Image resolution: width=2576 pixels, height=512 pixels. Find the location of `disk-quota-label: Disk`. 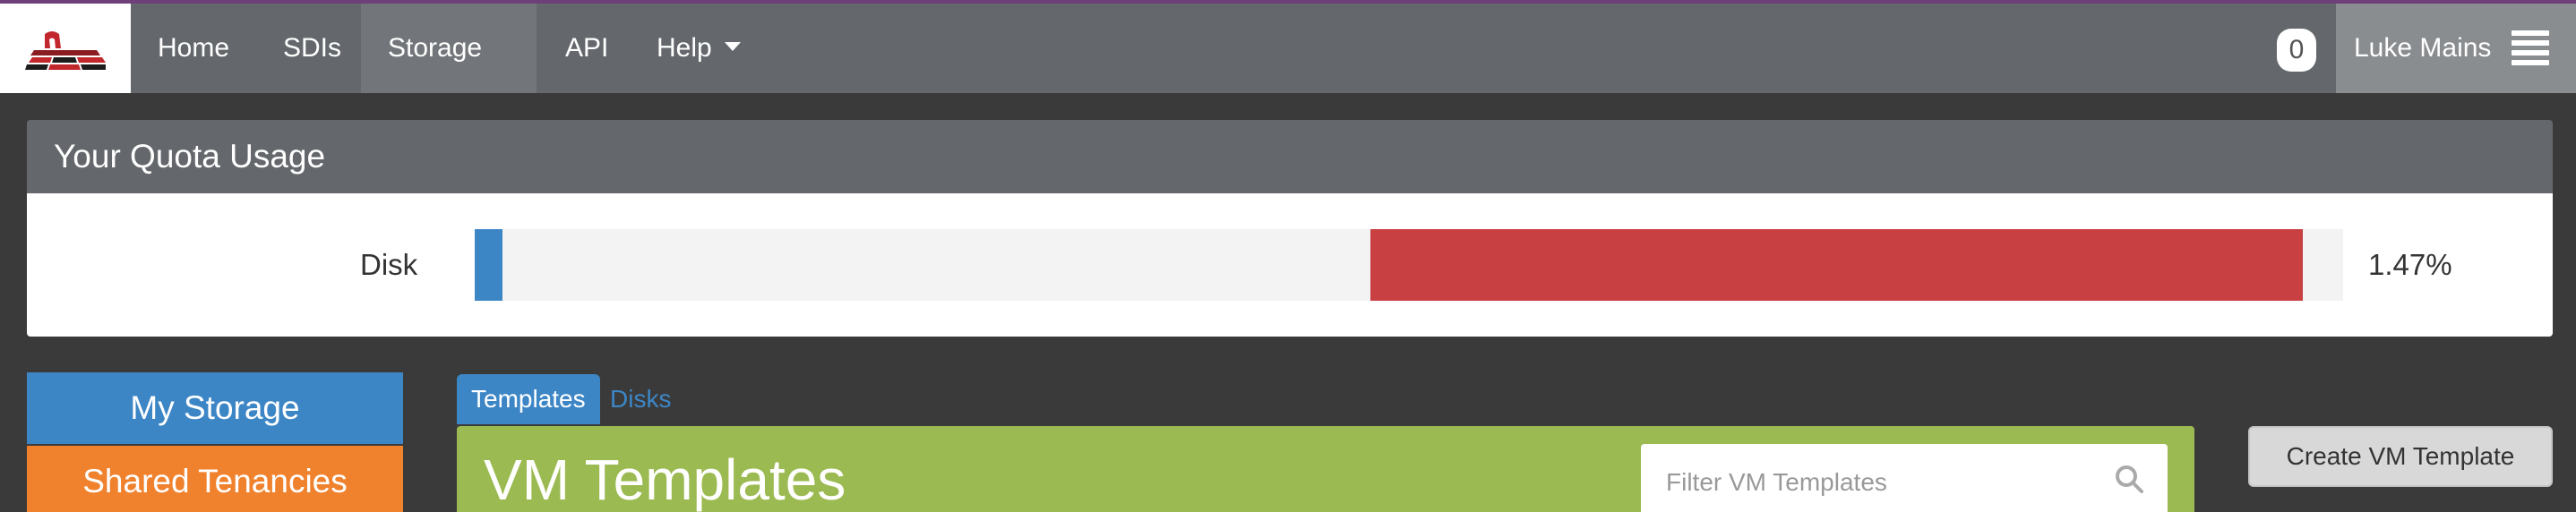

disk-quota-label: Disk is located at coordinates (389, 264).